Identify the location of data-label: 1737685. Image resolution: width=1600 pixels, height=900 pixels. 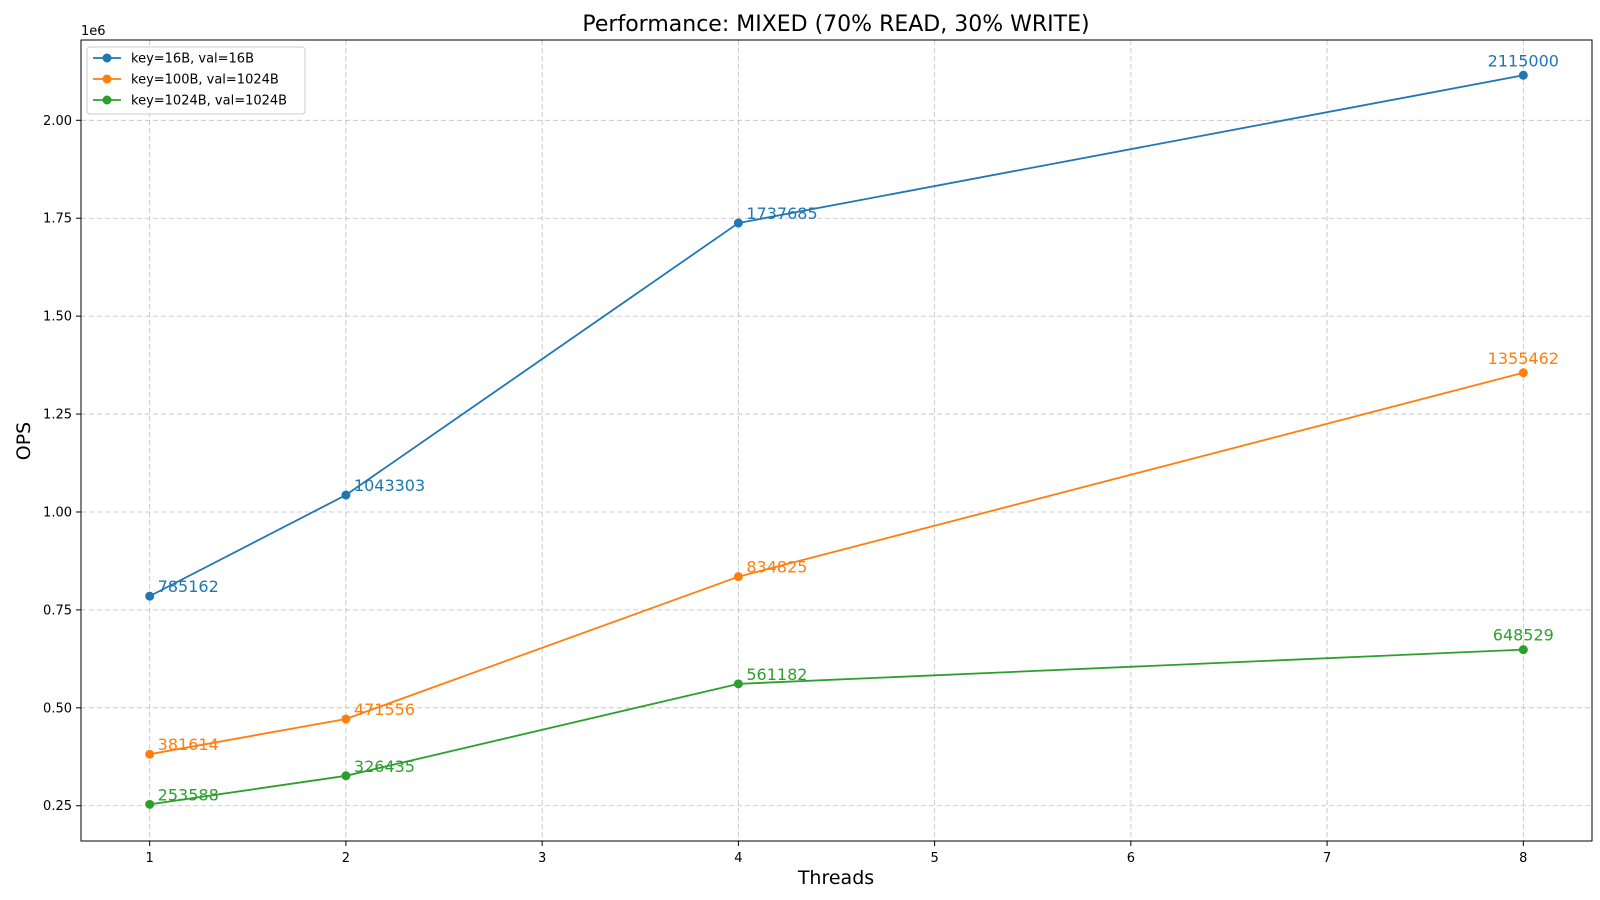
(781, 213).